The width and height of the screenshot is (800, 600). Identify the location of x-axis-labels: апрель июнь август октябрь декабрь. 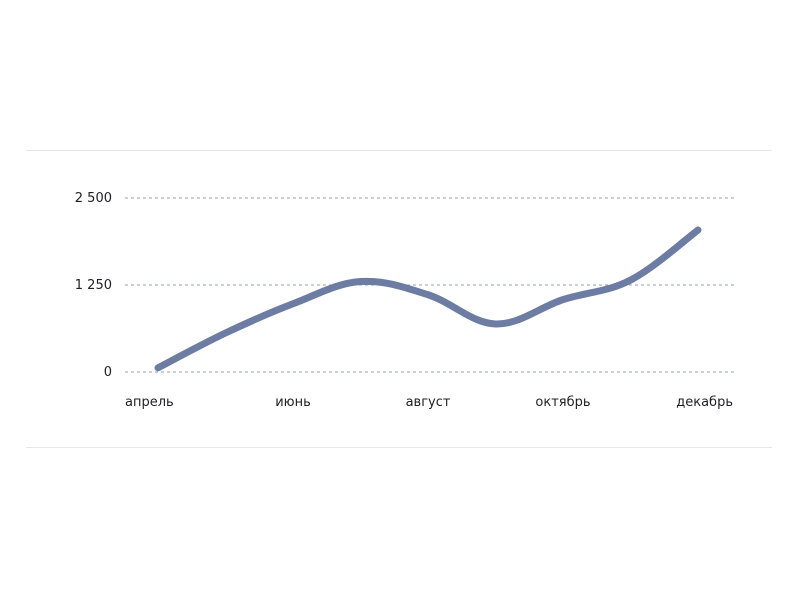
(429, 402).